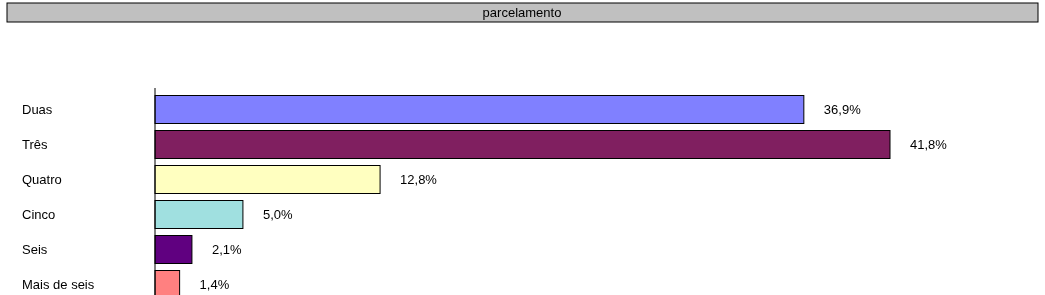 The width and height of the screenshot is (1045, 295). Describe the element at coordinates (929, 144) in the screenshot. I see `data-label: 41,8%` at that location.